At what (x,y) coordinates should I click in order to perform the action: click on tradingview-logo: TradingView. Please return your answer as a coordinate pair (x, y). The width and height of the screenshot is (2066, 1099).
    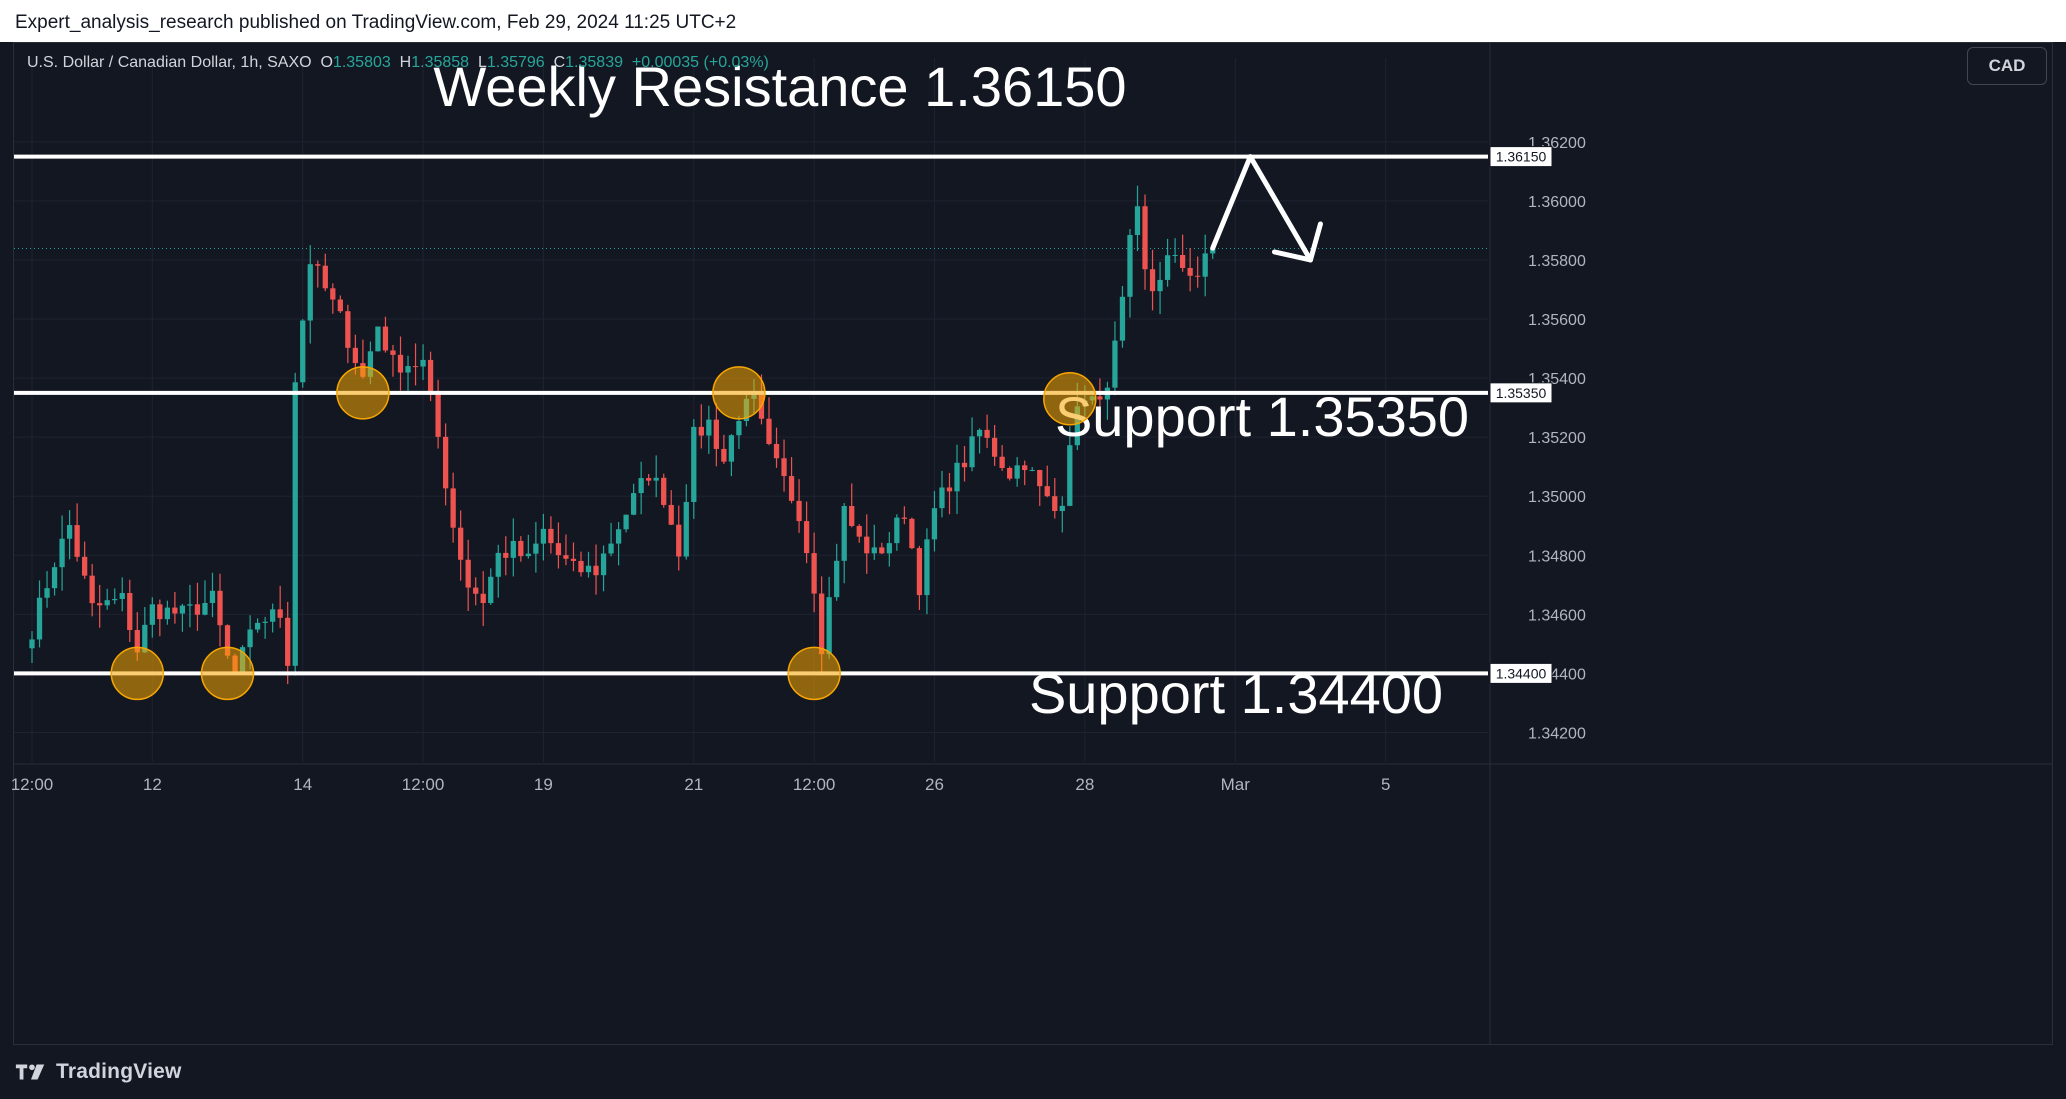
    Looking at the image, I should click on (98, 1072).